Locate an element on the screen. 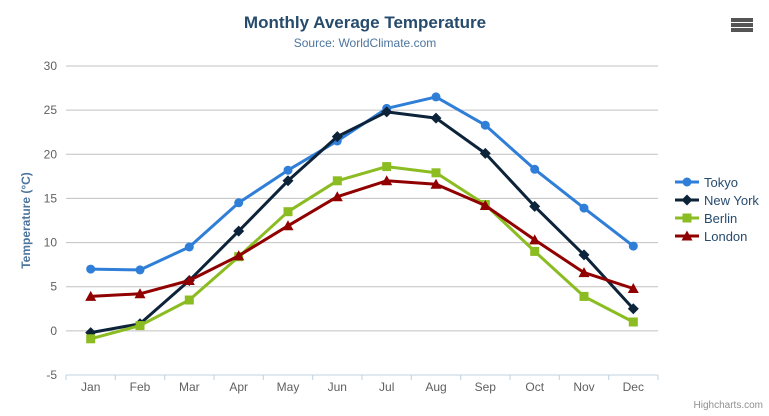  legend-item-new-york: New York is located at coordinates (716, 200).